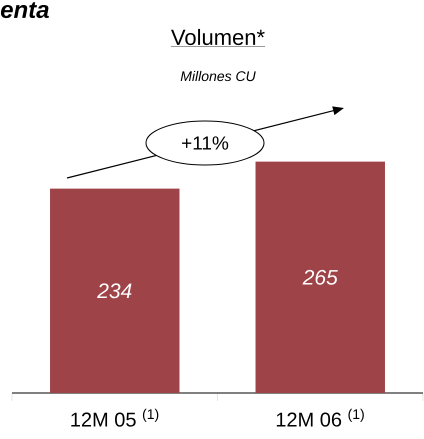  Describe the element at coordinates (114, 290) in the screenshot. I see `data-label: 234` at that location.